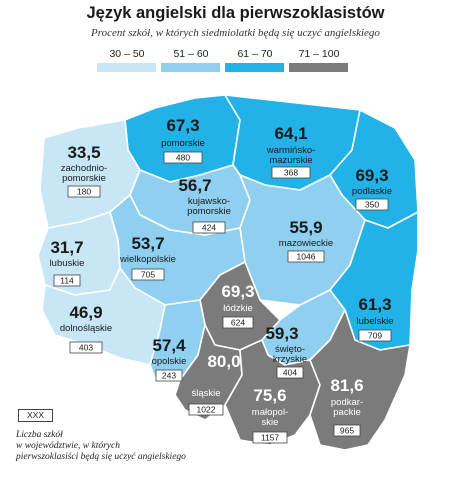 The width and height of the screenshot is (471, 480). Describe the element at coordinates (169, 345) in the screenshot. I see `value-opolskie: 57,4` at that location.